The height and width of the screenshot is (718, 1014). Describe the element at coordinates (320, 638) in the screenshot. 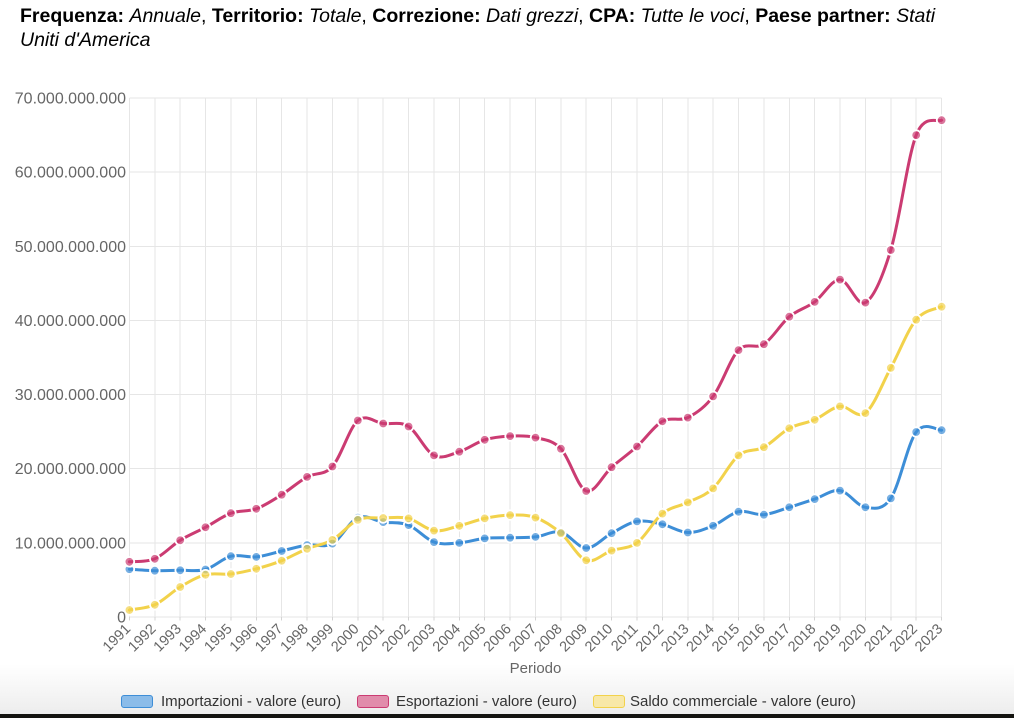

I see `svg-text: 1999` at that location.